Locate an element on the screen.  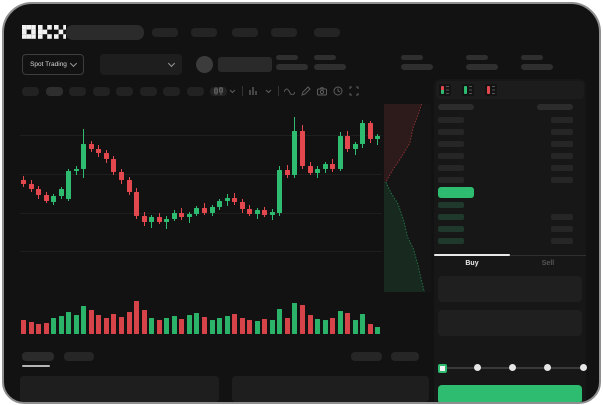
pair-selector-dropdown is located at coordinates (141, 64).